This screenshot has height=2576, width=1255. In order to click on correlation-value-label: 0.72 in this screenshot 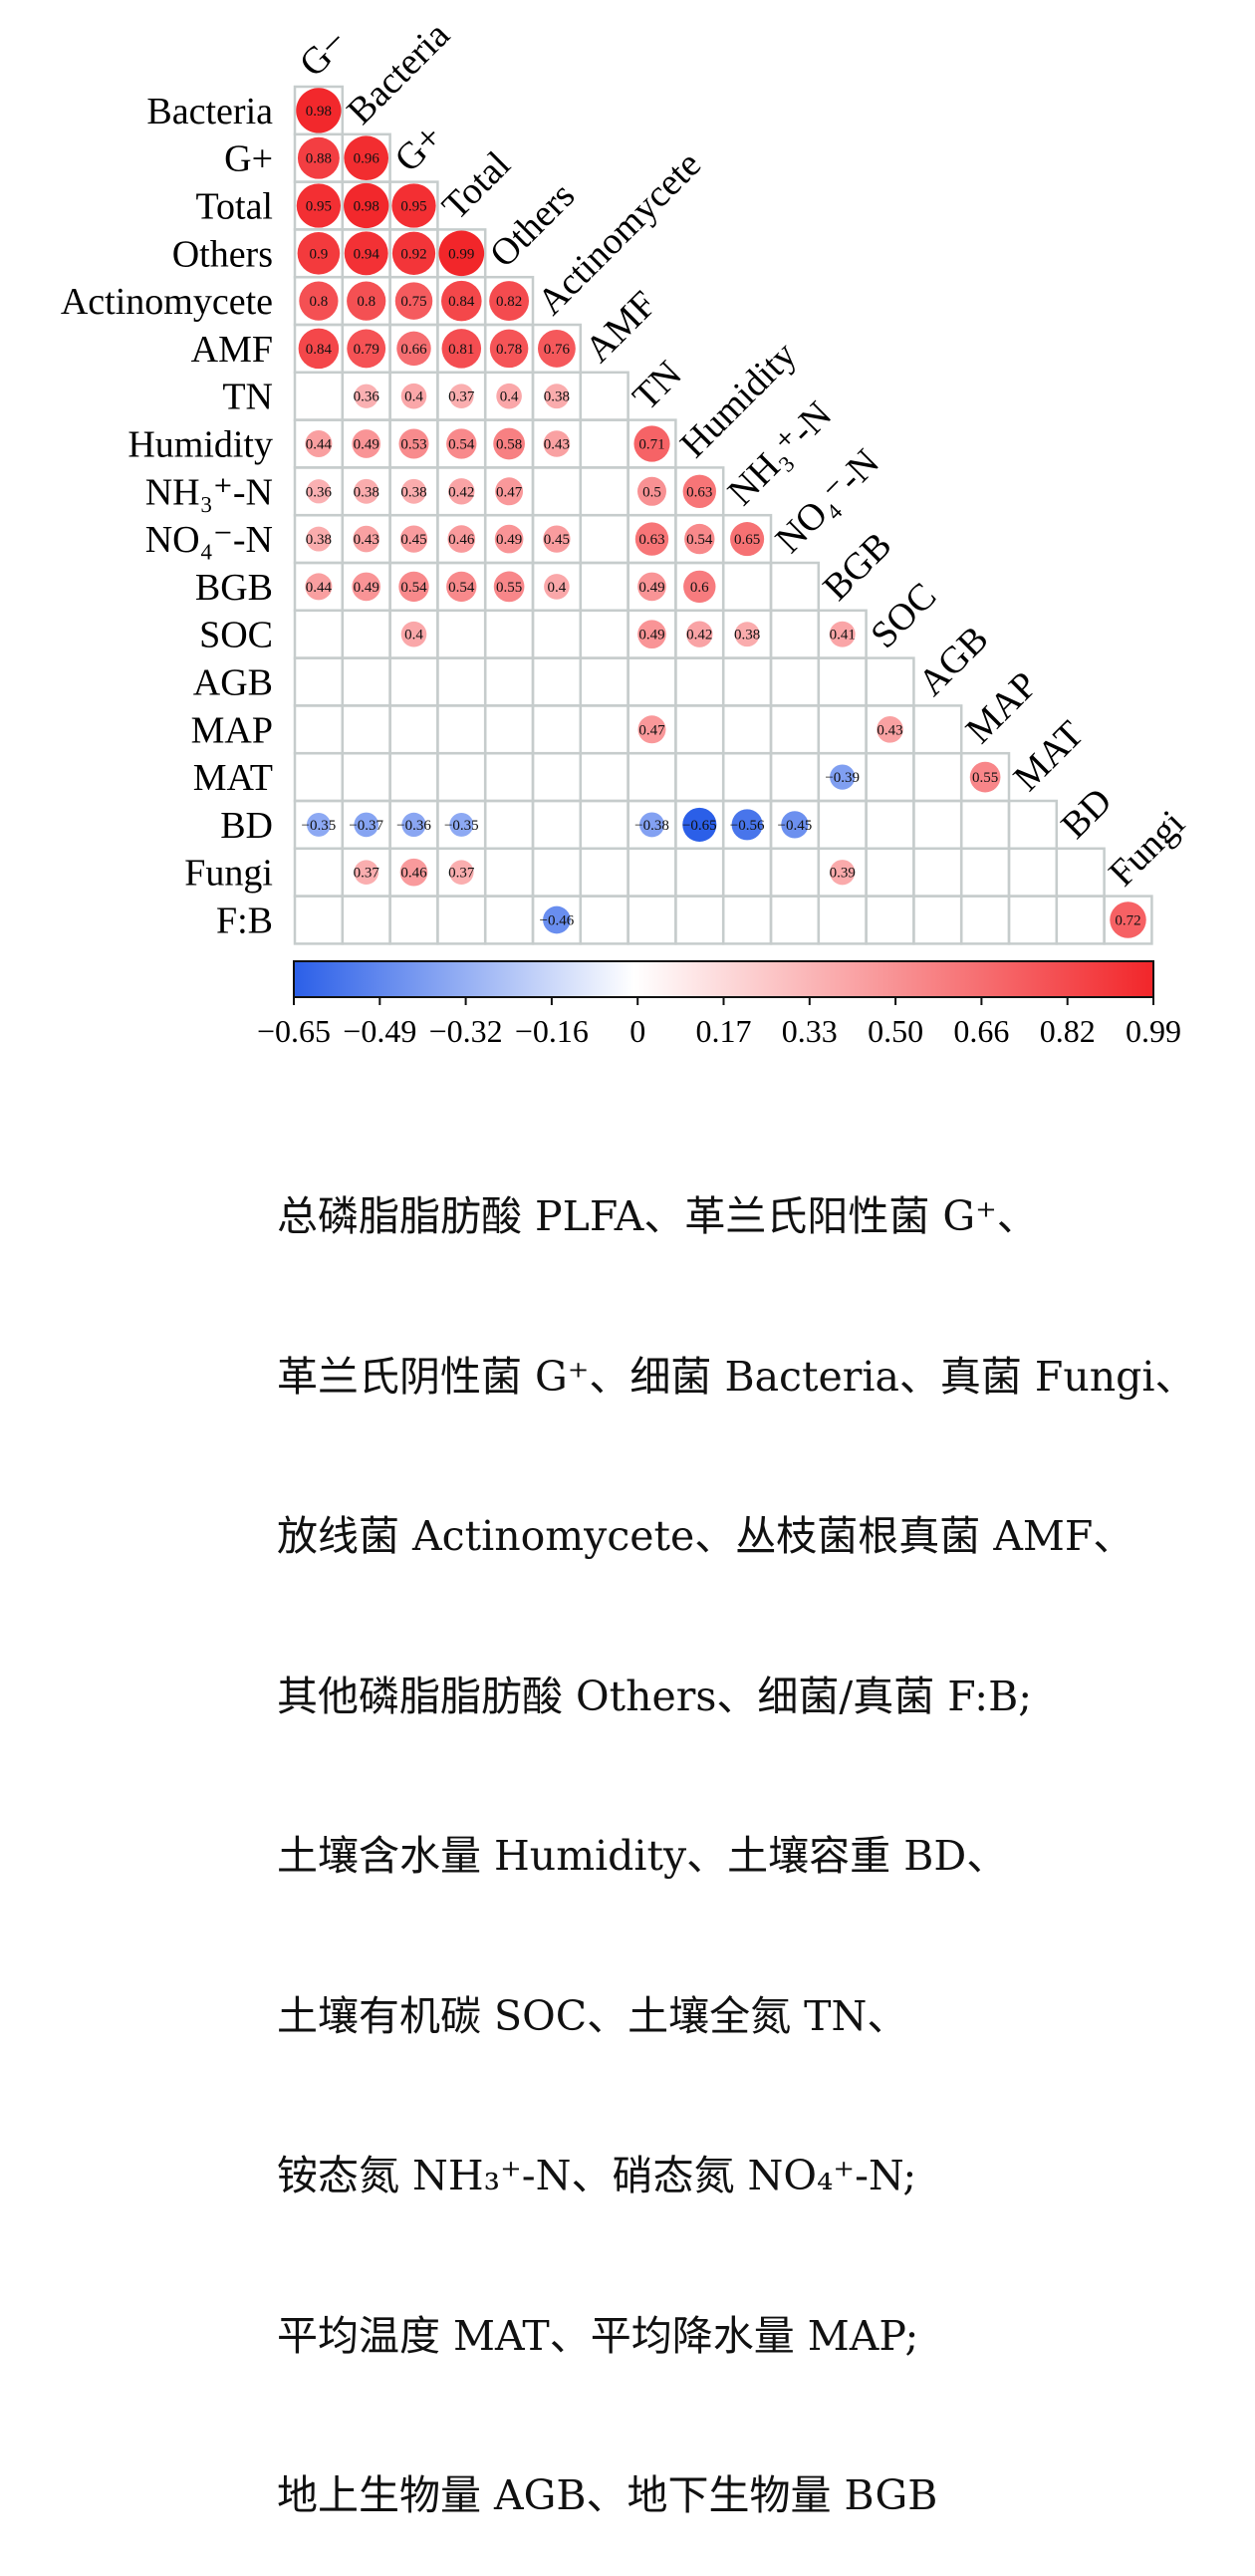, I will do `click(1127, 921)`.